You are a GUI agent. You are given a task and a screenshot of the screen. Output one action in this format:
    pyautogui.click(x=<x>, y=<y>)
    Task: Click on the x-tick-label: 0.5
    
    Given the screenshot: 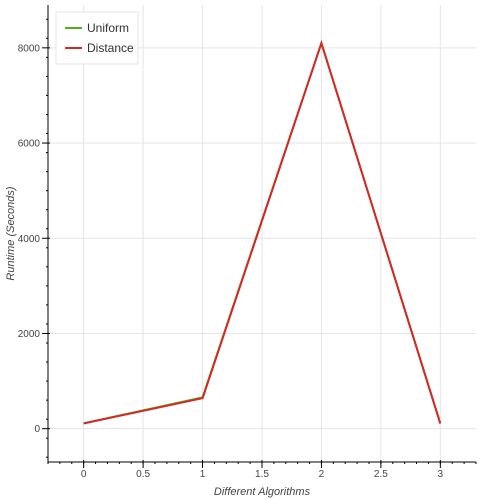 What is the action you would take?
    pyautogui.click(x=143, y=474)
    